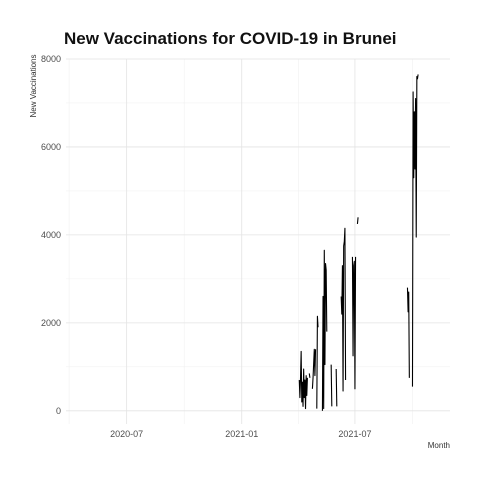 This screenshot has width=480, height=480. Describe the element at coordinates (51, 147) in the screenshot. I see `y-tick-label: 6000` at that location.